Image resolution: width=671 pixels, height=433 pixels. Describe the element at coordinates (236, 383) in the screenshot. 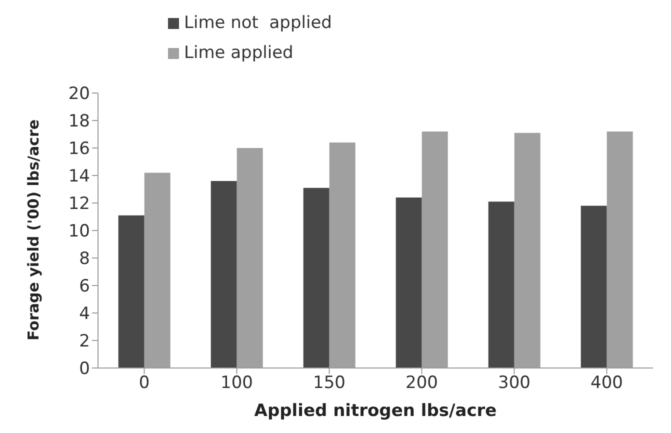

I see `x-tick-label: 100` at that location.